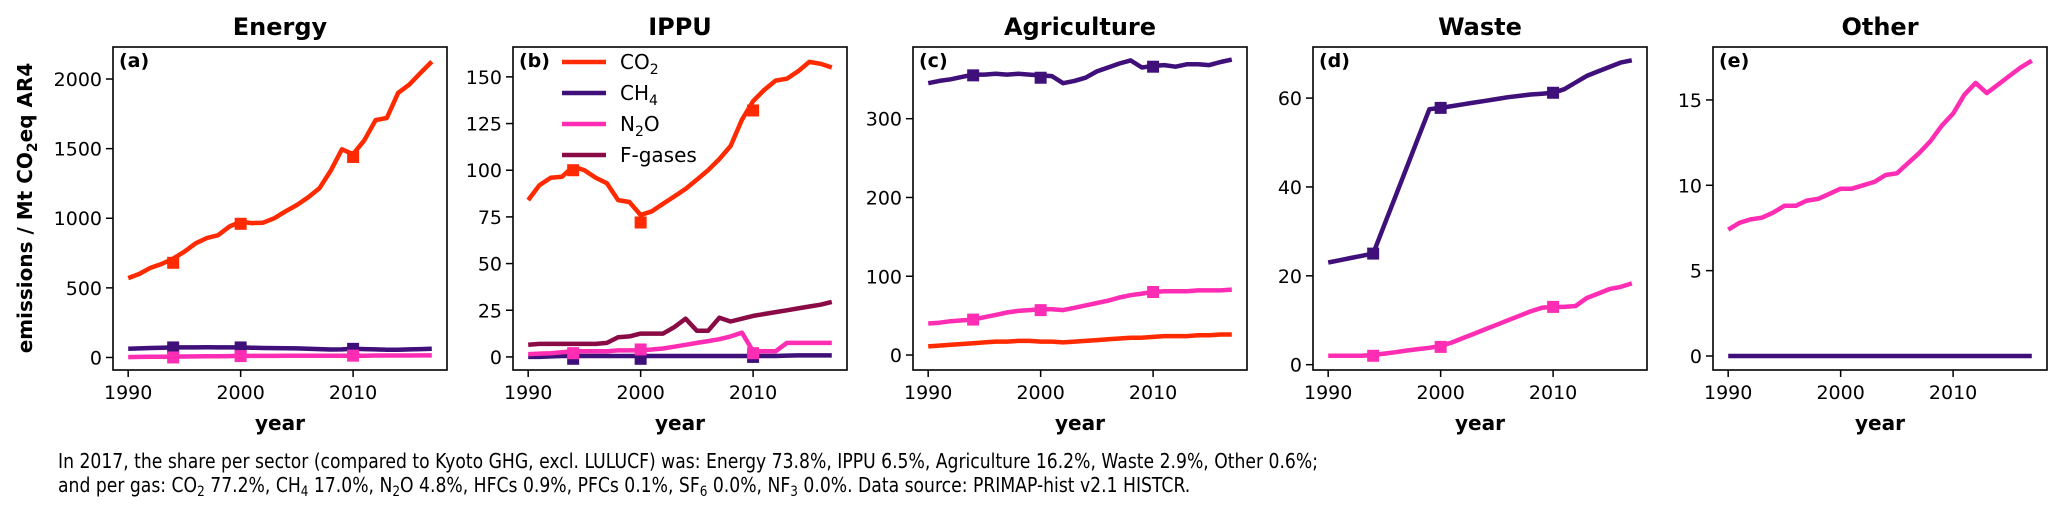 The width and height of the screenshot is (2067, 513). I want to click on y-tick-label: 1500, so click(78, 150).